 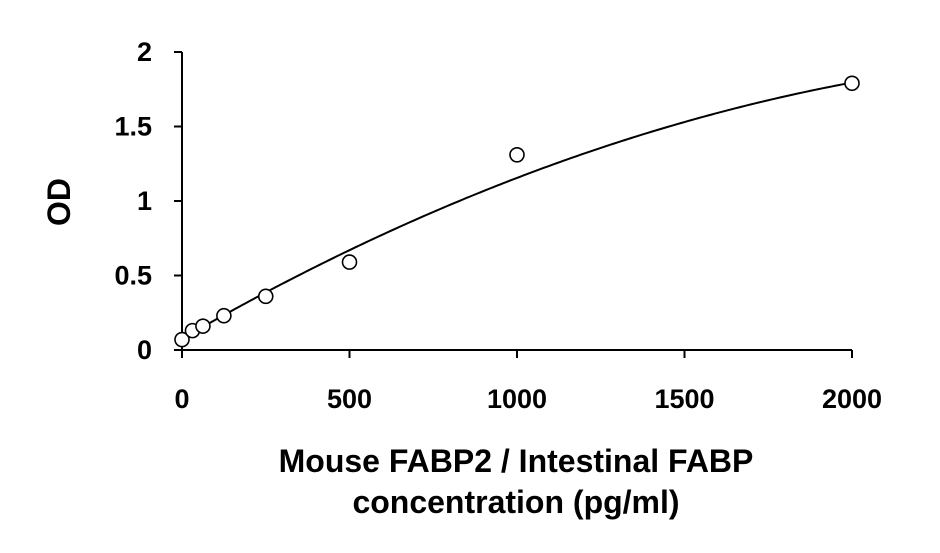 What do you see at coordinates (181, 399) in the screenshot?
I see `x-tick-label: 0` at bounding box center [181, 399].